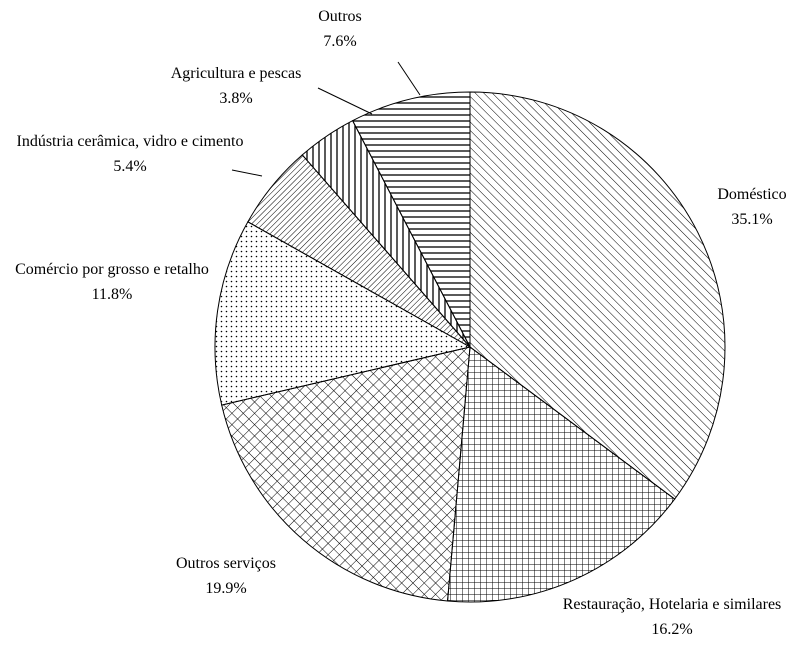 The width and height of the screenshot is (802, 668). Describe the element at coordinates (236, 98) in the screenshot. I see `value-label: 3.8%` at that location.